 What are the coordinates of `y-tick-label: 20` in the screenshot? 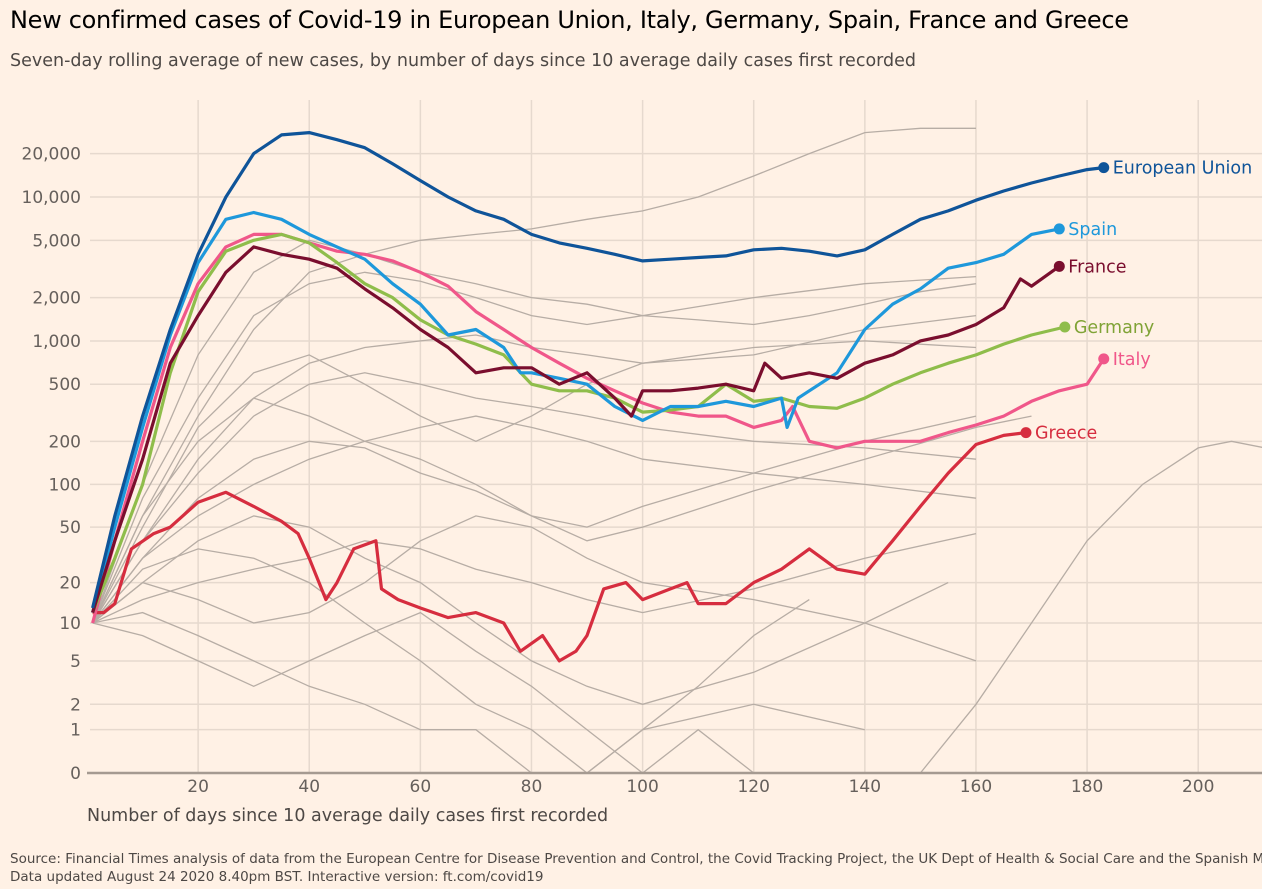 It's located at (70, 584).